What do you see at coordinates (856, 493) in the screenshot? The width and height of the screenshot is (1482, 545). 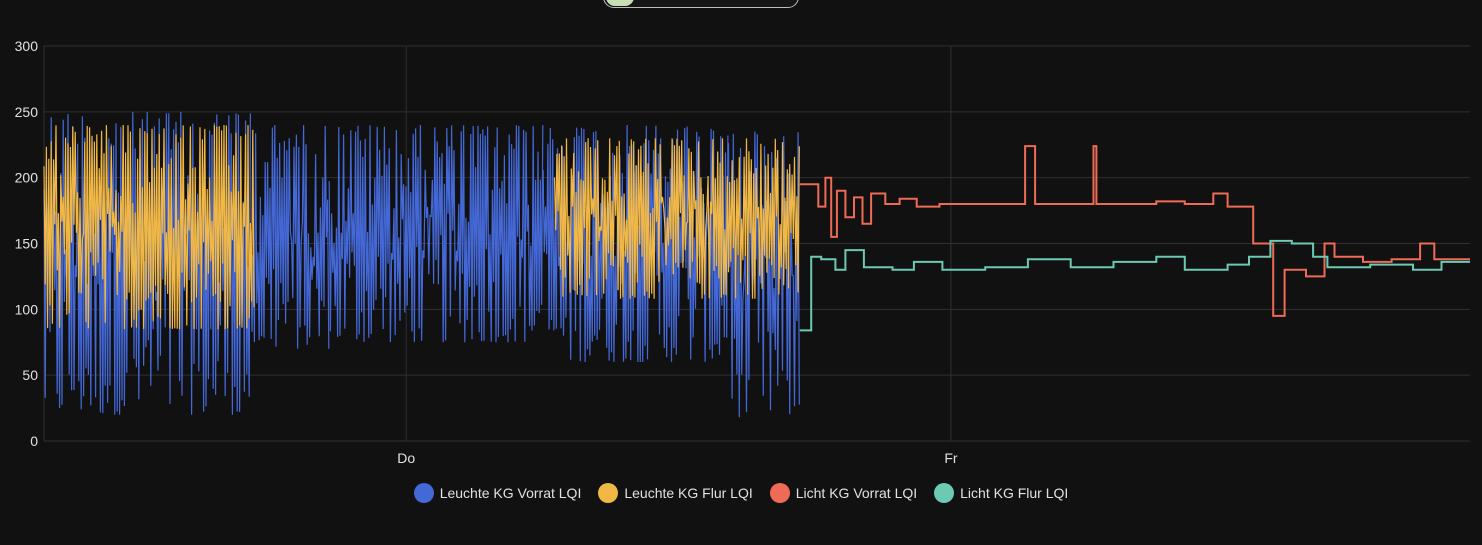 I see `legend-label: Licht KG Vorrat LQI` at bounding box center [856, 493].